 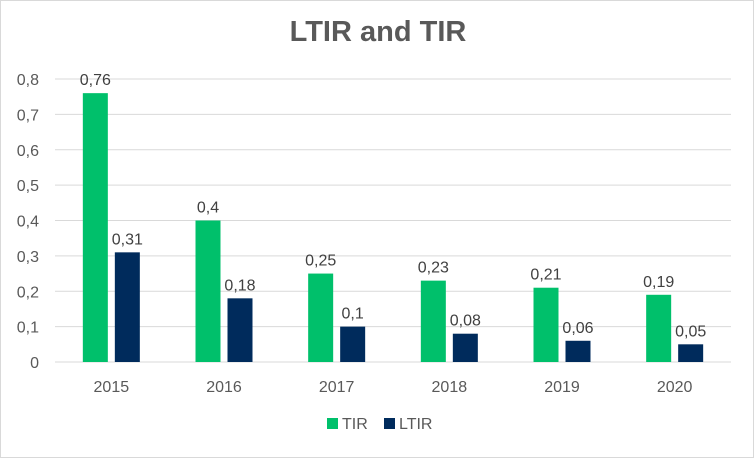 I want to click on data-label: 0,31, so click(x=127, y=239).